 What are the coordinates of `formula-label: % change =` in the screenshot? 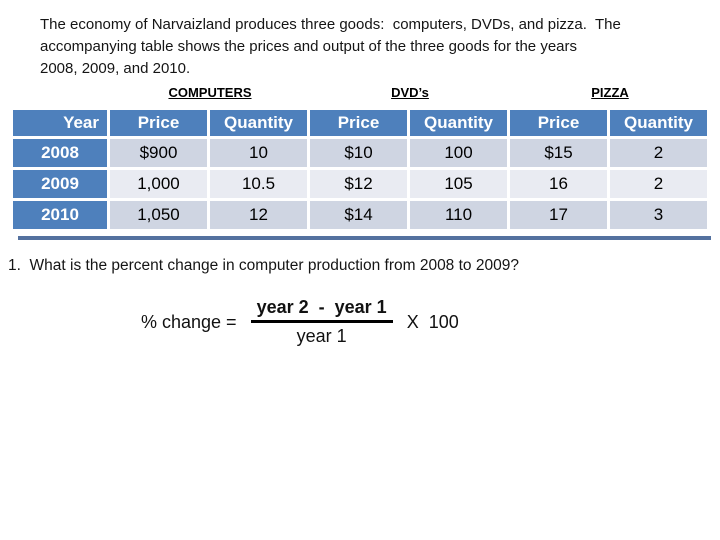 It's located at (189, 321).